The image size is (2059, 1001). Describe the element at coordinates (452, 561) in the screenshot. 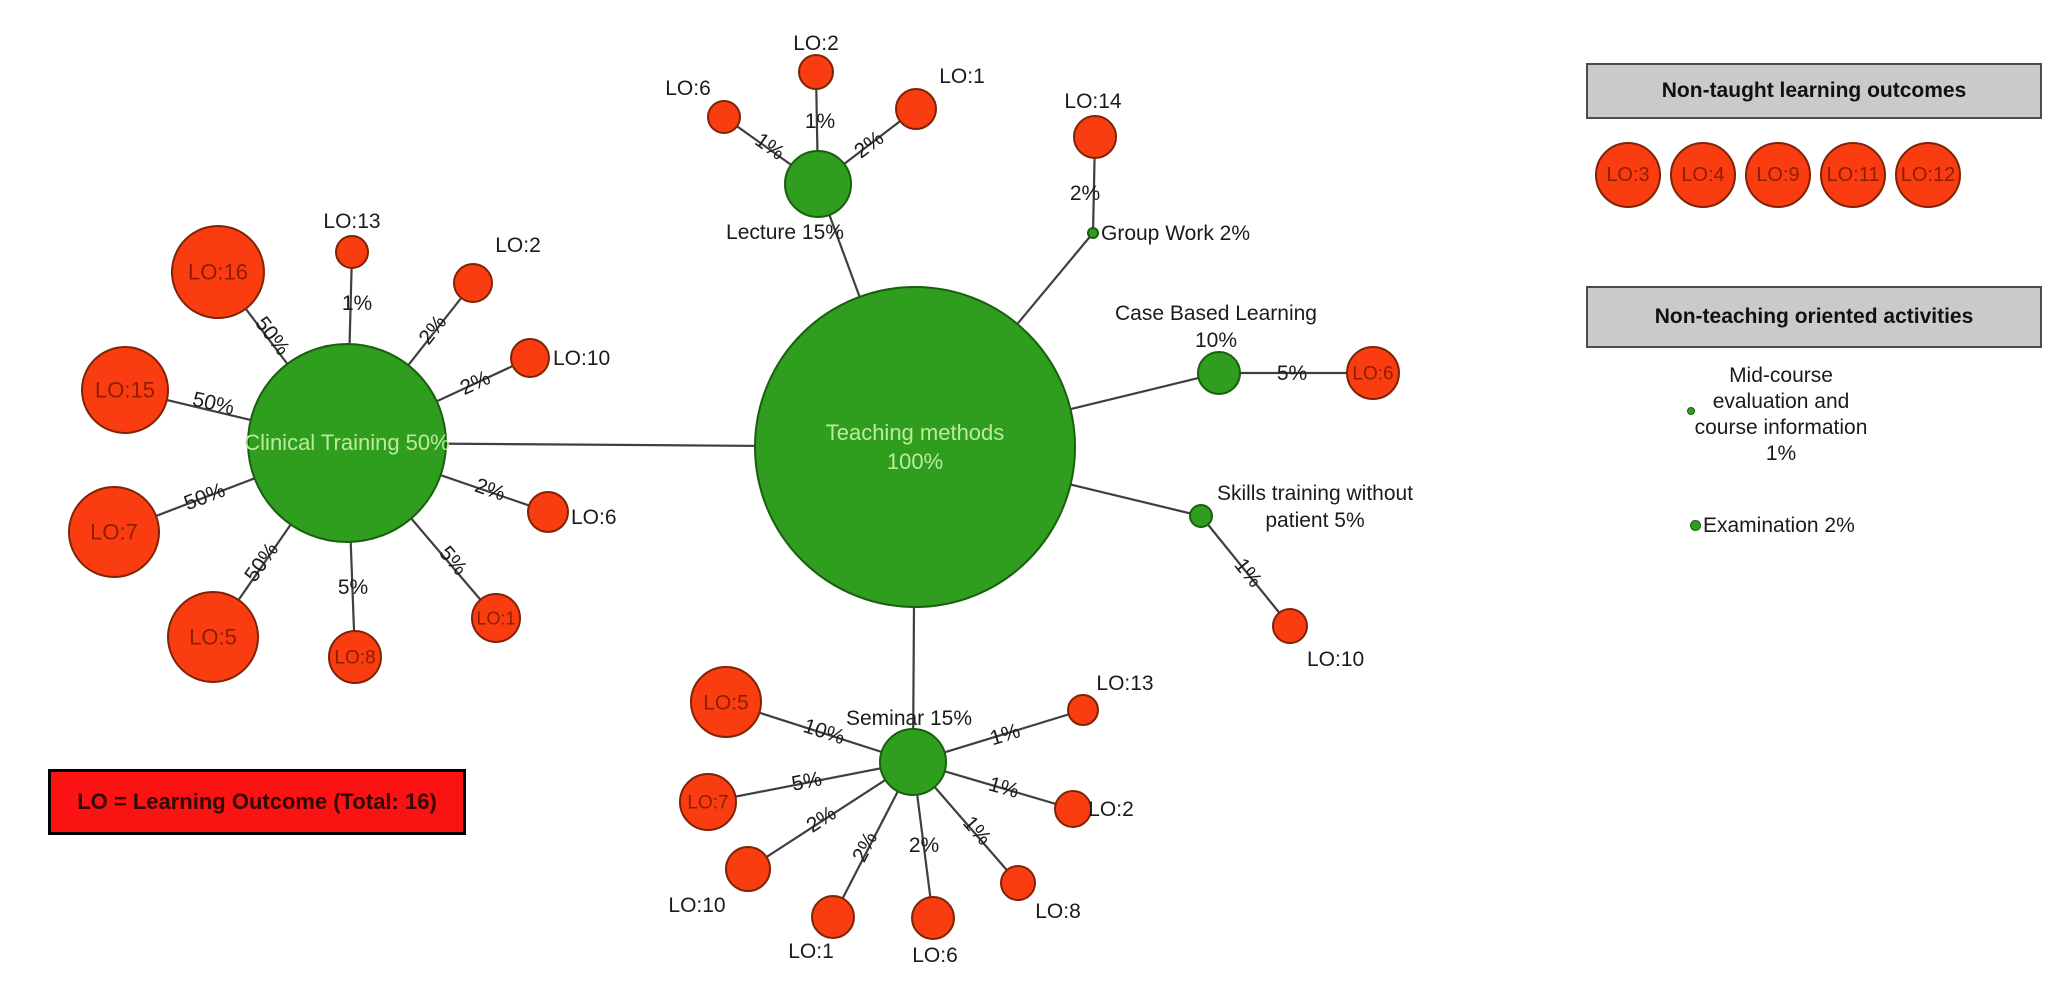

I see `edge-label-clinical-training-9: 5%` at that location.